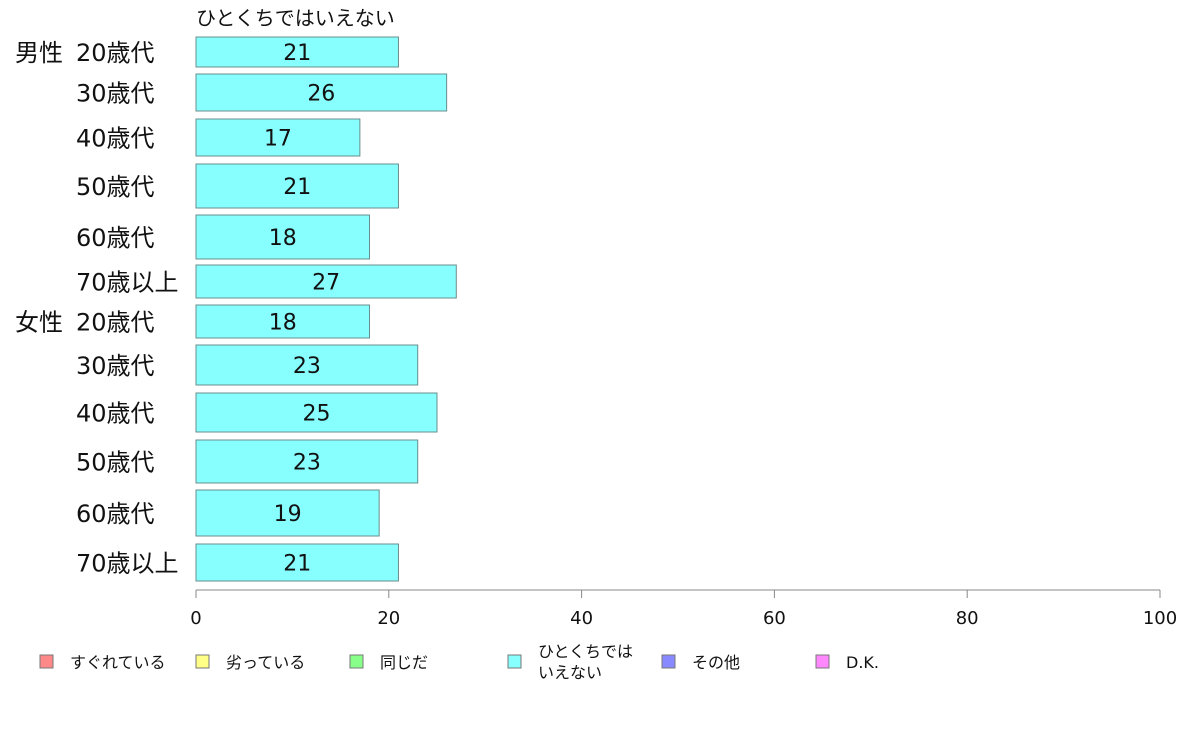 Image resolution: width=1188 pixels, height=736 pixels. What do you see at coordinates (118, 662) in the screenshot?
I see `legend-label: すぐれている` at bounding box center [118, 662].